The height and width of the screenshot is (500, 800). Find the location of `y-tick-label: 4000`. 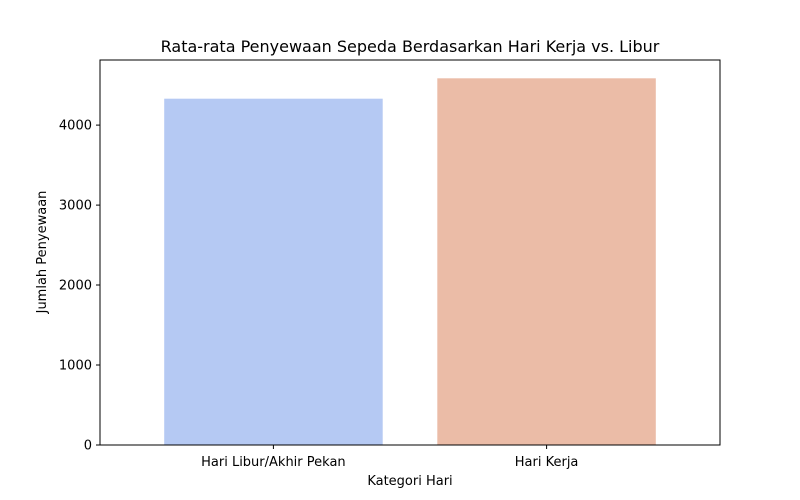

y-tick-label: 4000 is located at coordinates (75, 126).